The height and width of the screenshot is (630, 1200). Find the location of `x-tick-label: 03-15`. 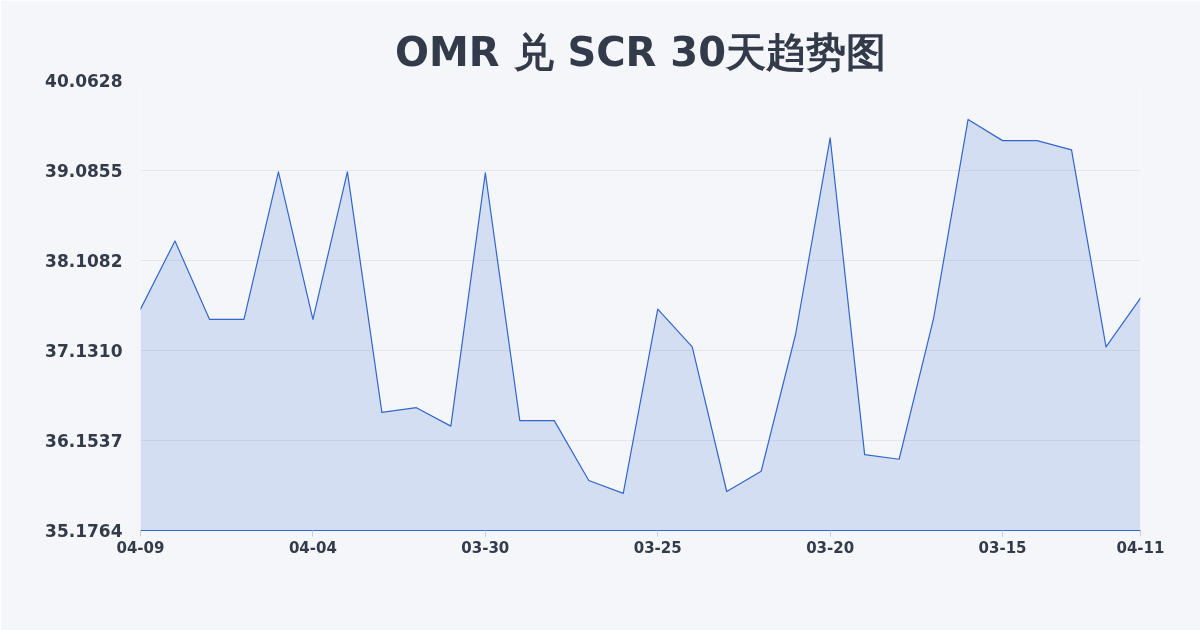

x-tick-label: 03-15 is located at coordinates (1002, 547).